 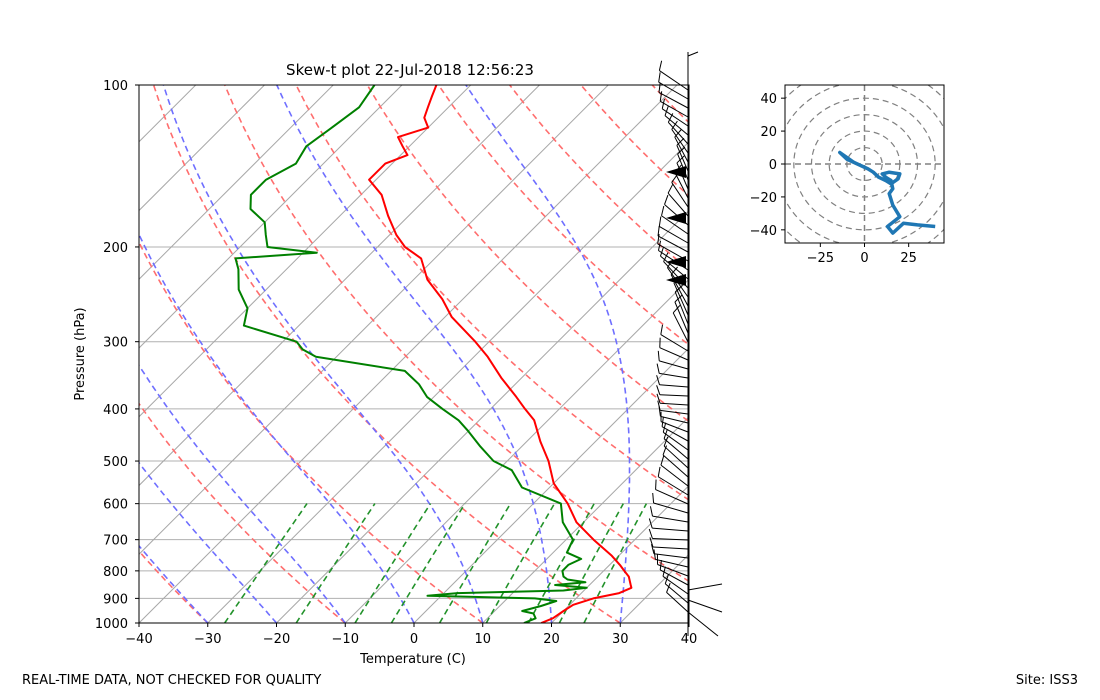 What do you see at coordinates (908, 258) in the screenshot?
I see `hodograph-x-tick-label: 25` at bounding box center [908, 258].